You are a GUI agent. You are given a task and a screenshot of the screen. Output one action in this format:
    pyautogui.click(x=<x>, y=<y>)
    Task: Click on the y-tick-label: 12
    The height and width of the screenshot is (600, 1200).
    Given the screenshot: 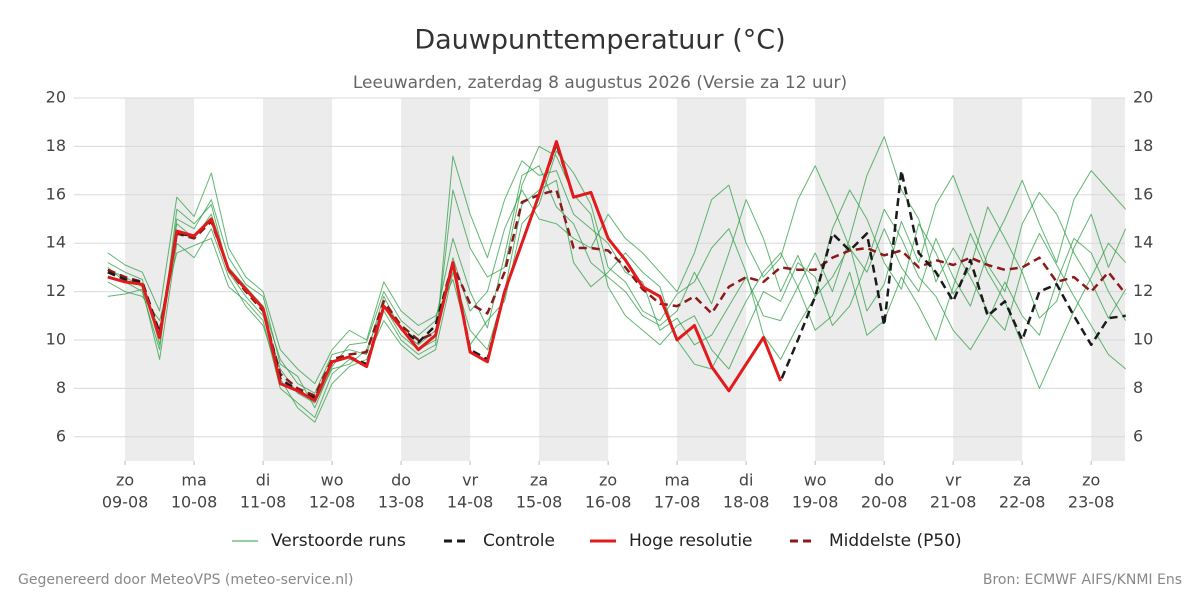 What is the action you would take?
    pyautogui.click(x=56, y=290)
    